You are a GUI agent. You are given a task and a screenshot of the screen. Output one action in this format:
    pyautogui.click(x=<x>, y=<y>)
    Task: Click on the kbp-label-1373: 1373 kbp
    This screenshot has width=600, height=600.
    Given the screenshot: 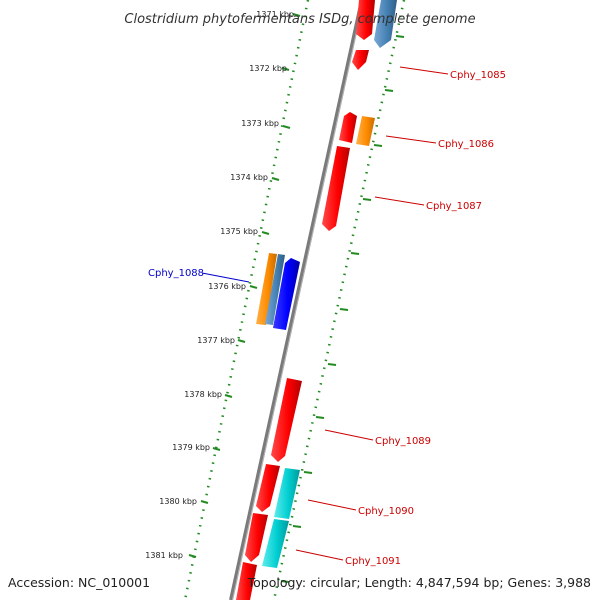 What is the action you would take?
    pyautogui.click(x=260, y=123)
    